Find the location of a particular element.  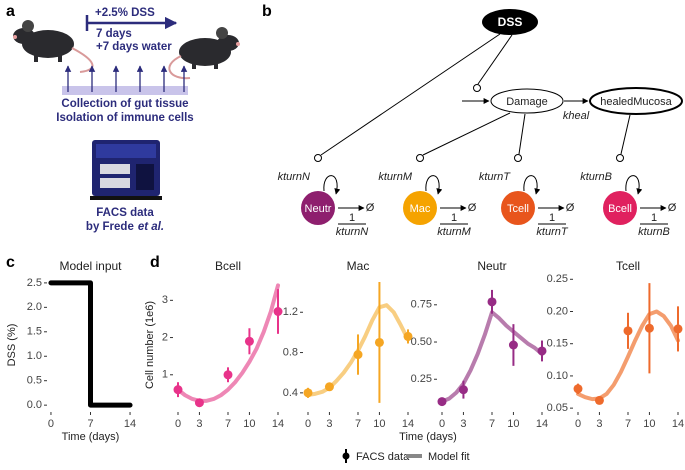

y-tick-label: 0.0 is located at coordinates (34, 405).